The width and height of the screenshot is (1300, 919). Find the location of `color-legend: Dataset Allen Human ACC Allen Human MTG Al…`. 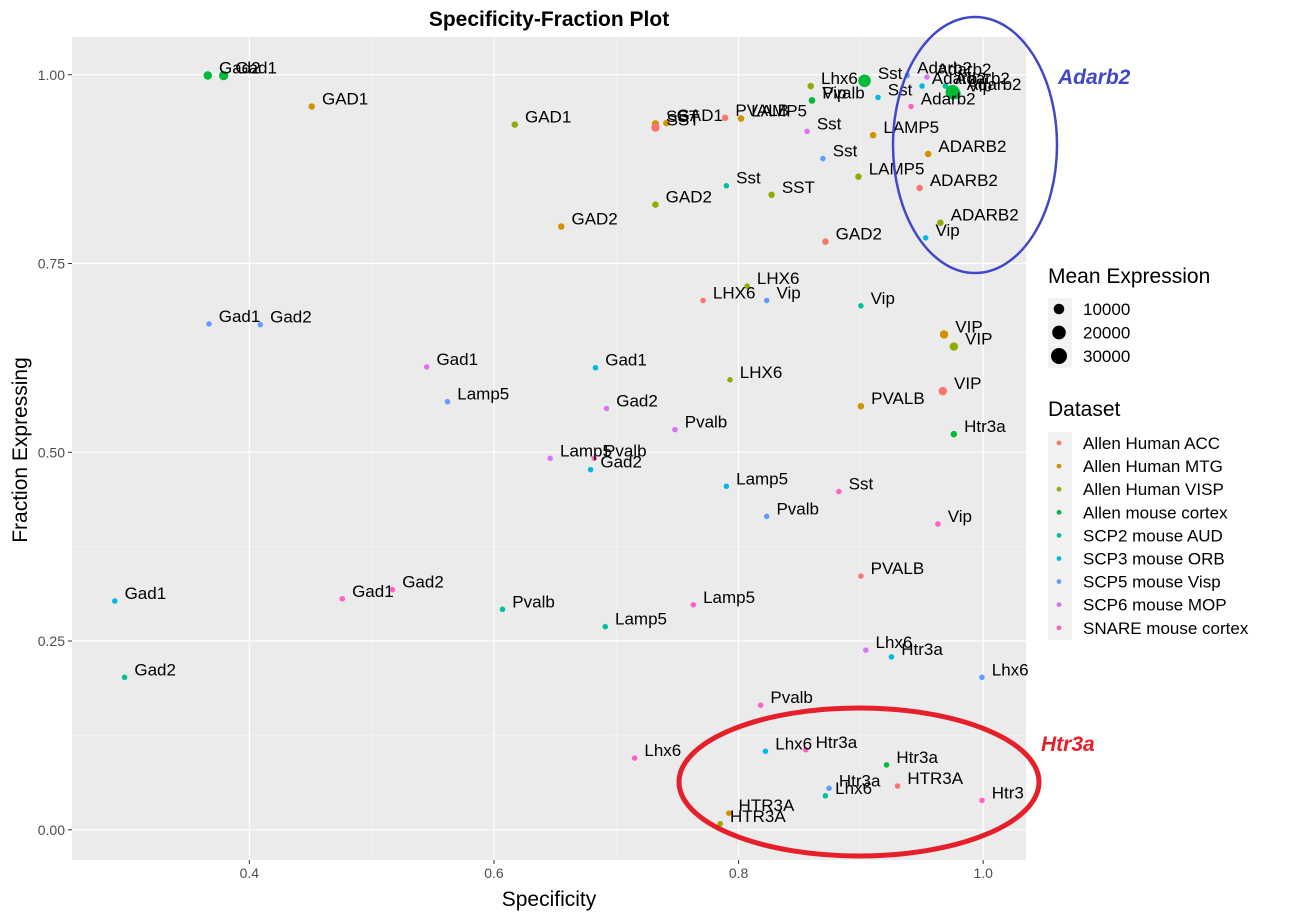

color-legend: Dataset Allen Human ACC Allen Human MTG Al… is located at coordinates (1148, 519).